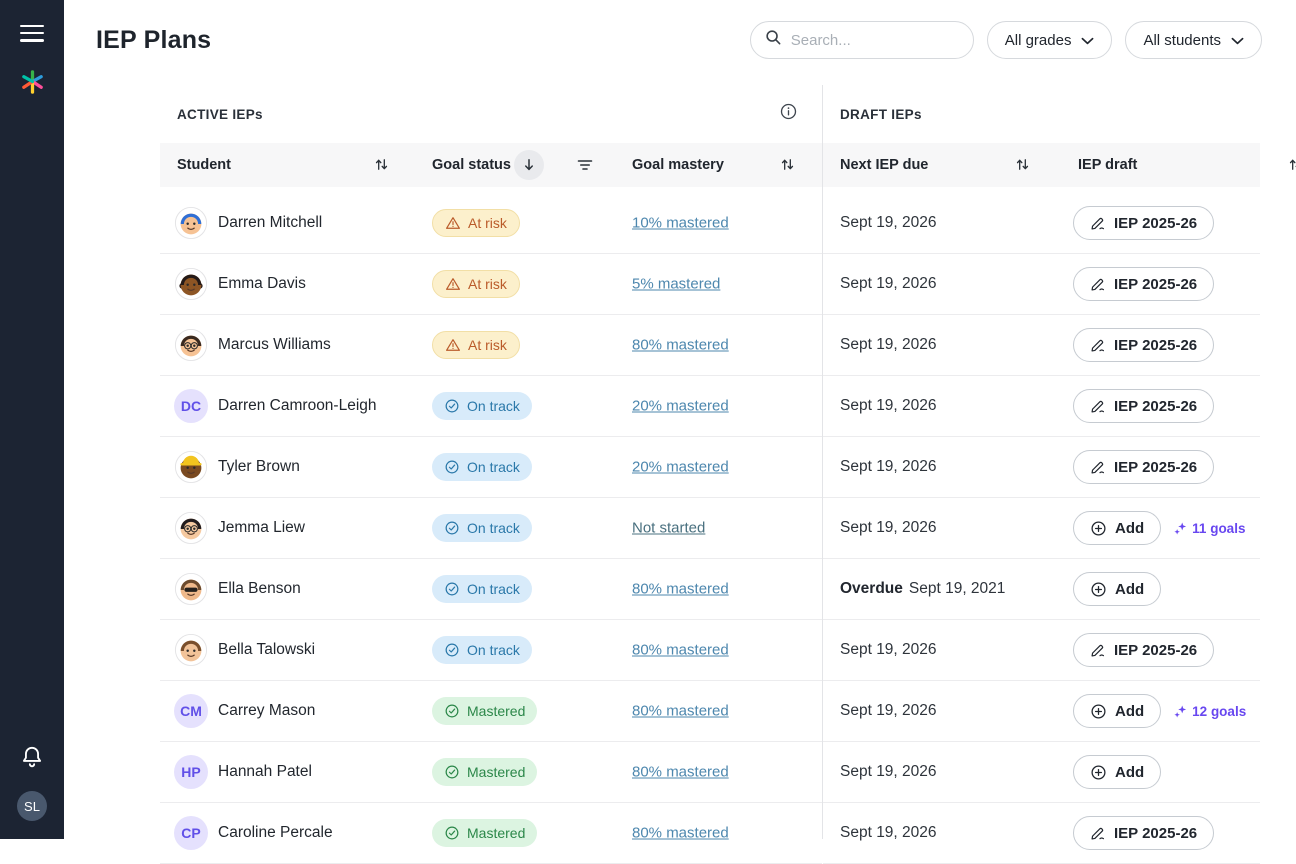 The width and height of the screenshot is (1296, 864). I want to click on menu-hamburger-icon, so click(32, 33).